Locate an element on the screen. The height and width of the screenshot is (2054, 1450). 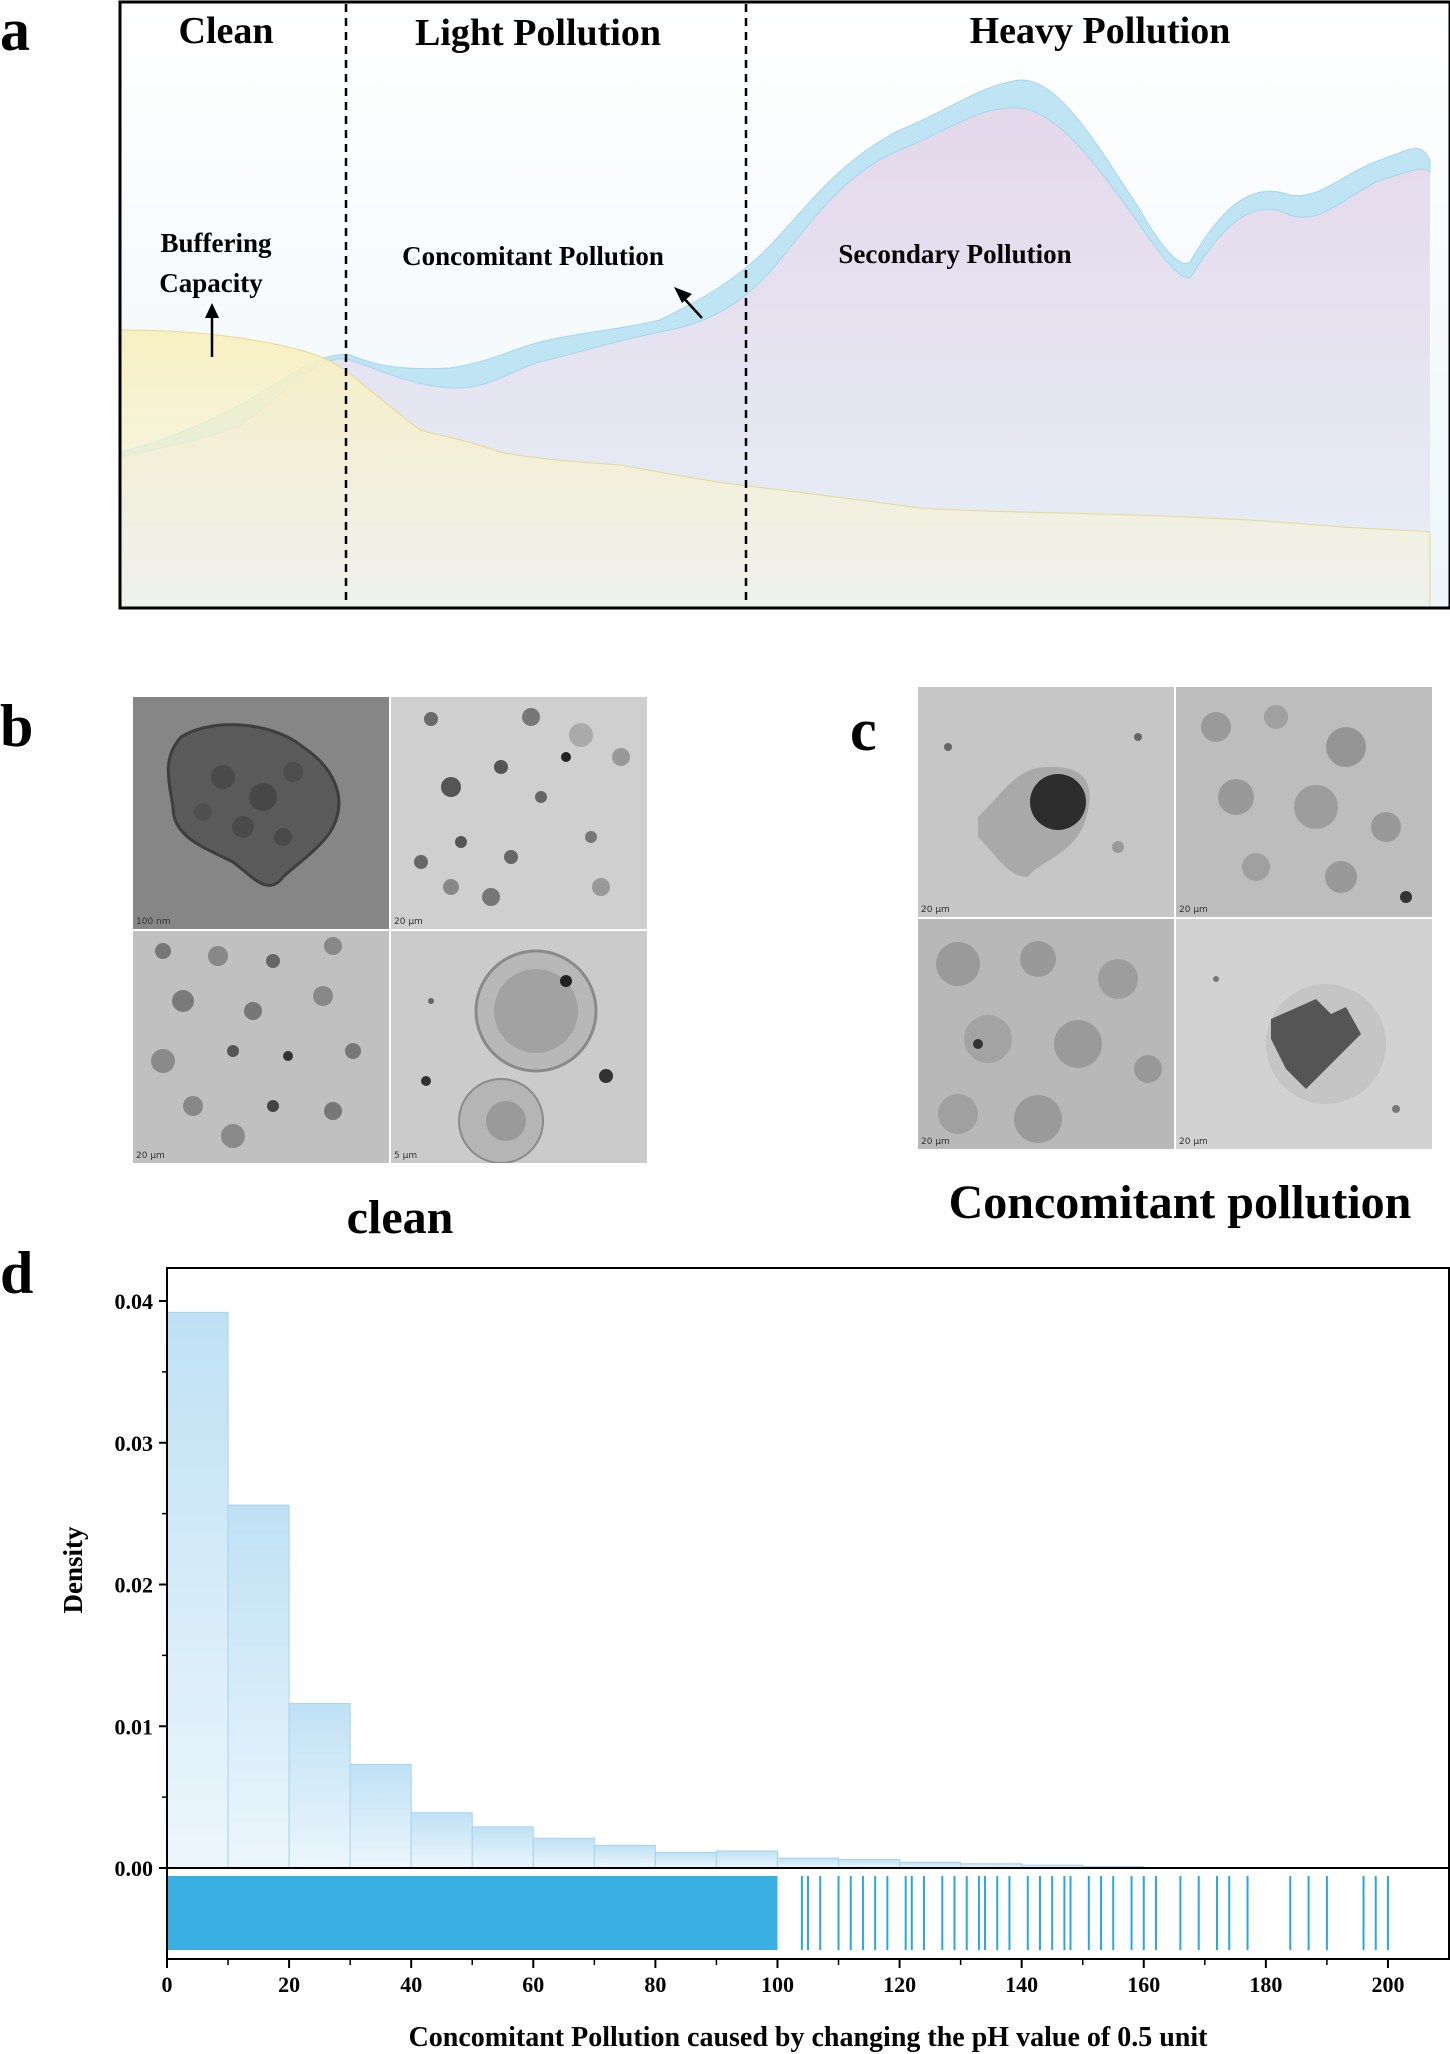
x-tick-label: 60 is located at coordinates (533, 1984).